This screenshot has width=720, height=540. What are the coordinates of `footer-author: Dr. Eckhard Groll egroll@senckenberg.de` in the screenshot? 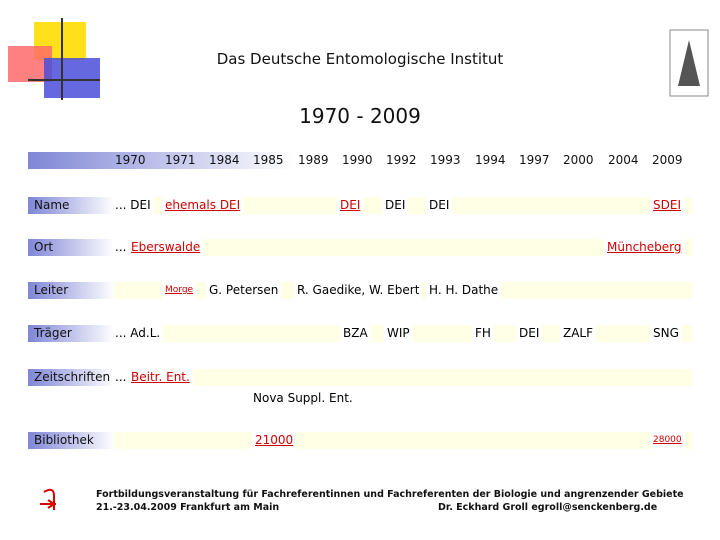 It's located at (548, 507).